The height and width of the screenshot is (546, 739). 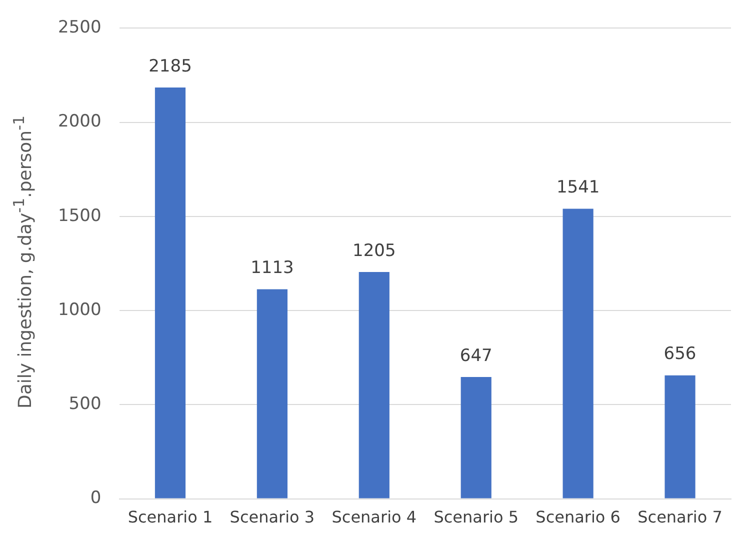 What do you see at coordinates (170, 517) in the screenshot?
I see `x-tick-label: Scenario 1` at bounding box center [170, 517].